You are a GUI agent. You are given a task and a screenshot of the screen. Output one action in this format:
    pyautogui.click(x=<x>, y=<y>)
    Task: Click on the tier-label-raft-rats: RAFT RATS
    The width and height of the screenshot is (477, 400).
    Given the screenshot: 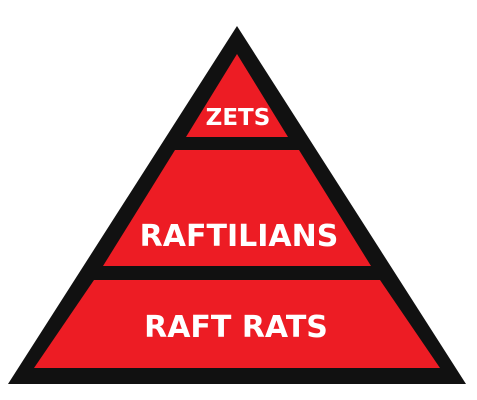 What is the action you would take?
    pyautogui.click(x=236, y=327)
    